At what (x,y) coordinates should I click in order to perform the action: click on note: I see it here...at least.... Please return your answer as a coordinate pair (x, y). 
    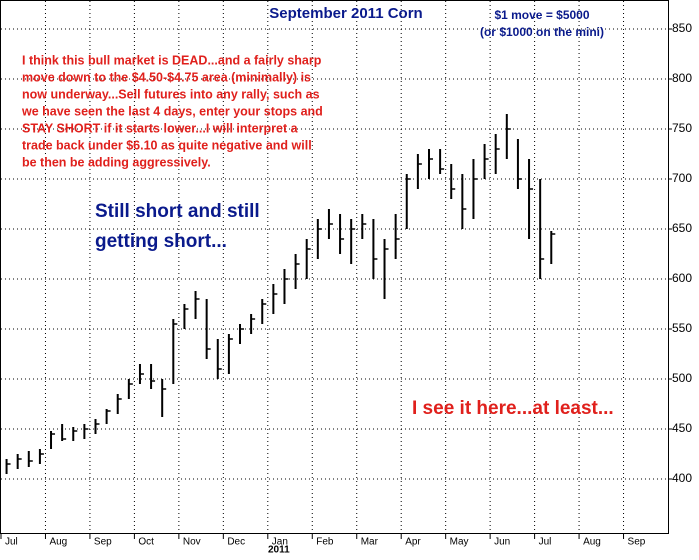
    Looking at the image, I should click on (513, 408).